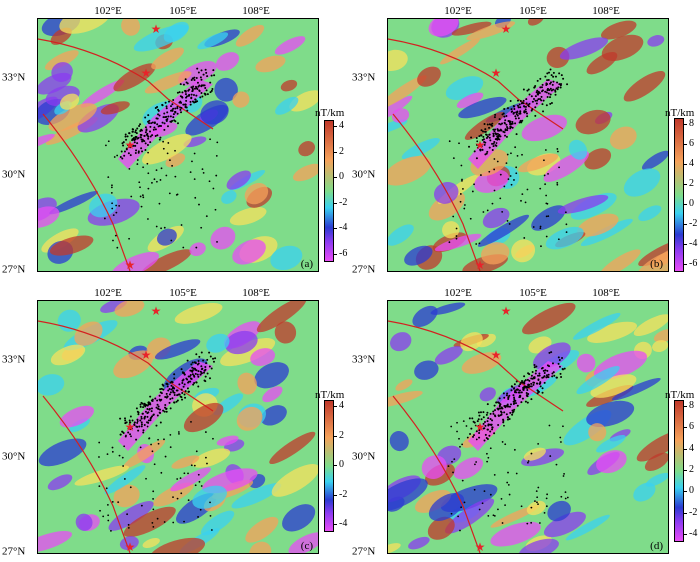  Describe the element at coordinates (335, 229) in the screenshot. I see `colorbar-tick` at that location.